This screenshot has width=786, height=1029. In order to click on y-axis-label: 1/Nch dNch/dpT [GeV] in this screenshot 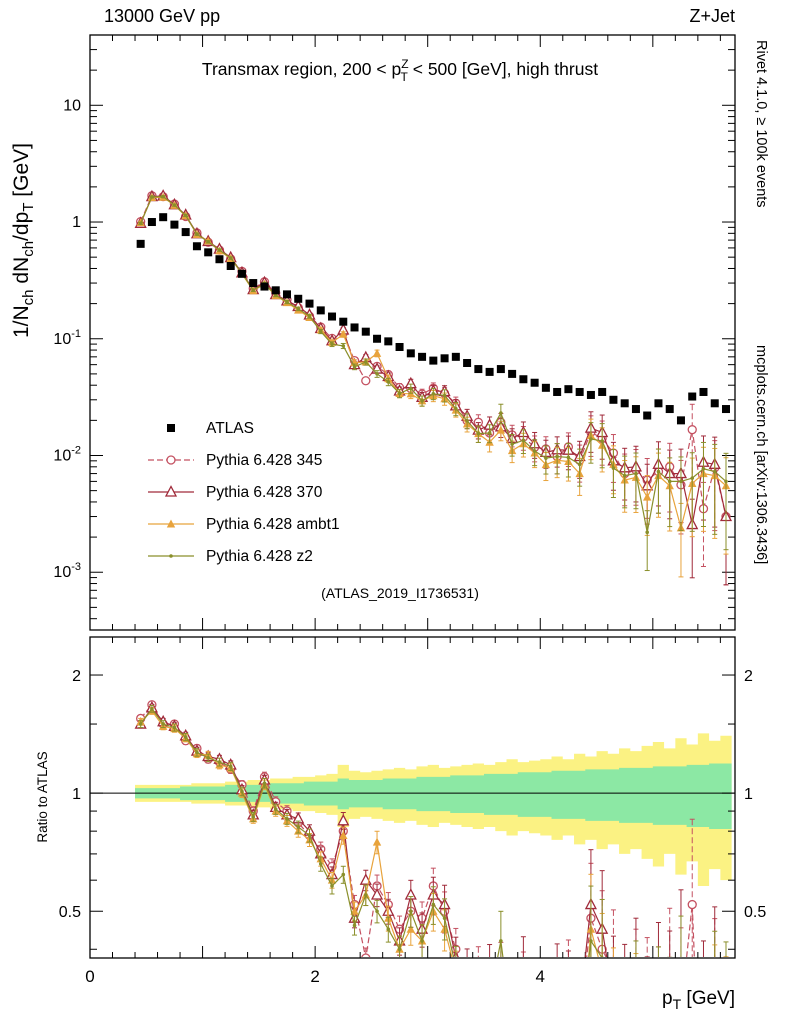, I will do `click(23, 240)`.